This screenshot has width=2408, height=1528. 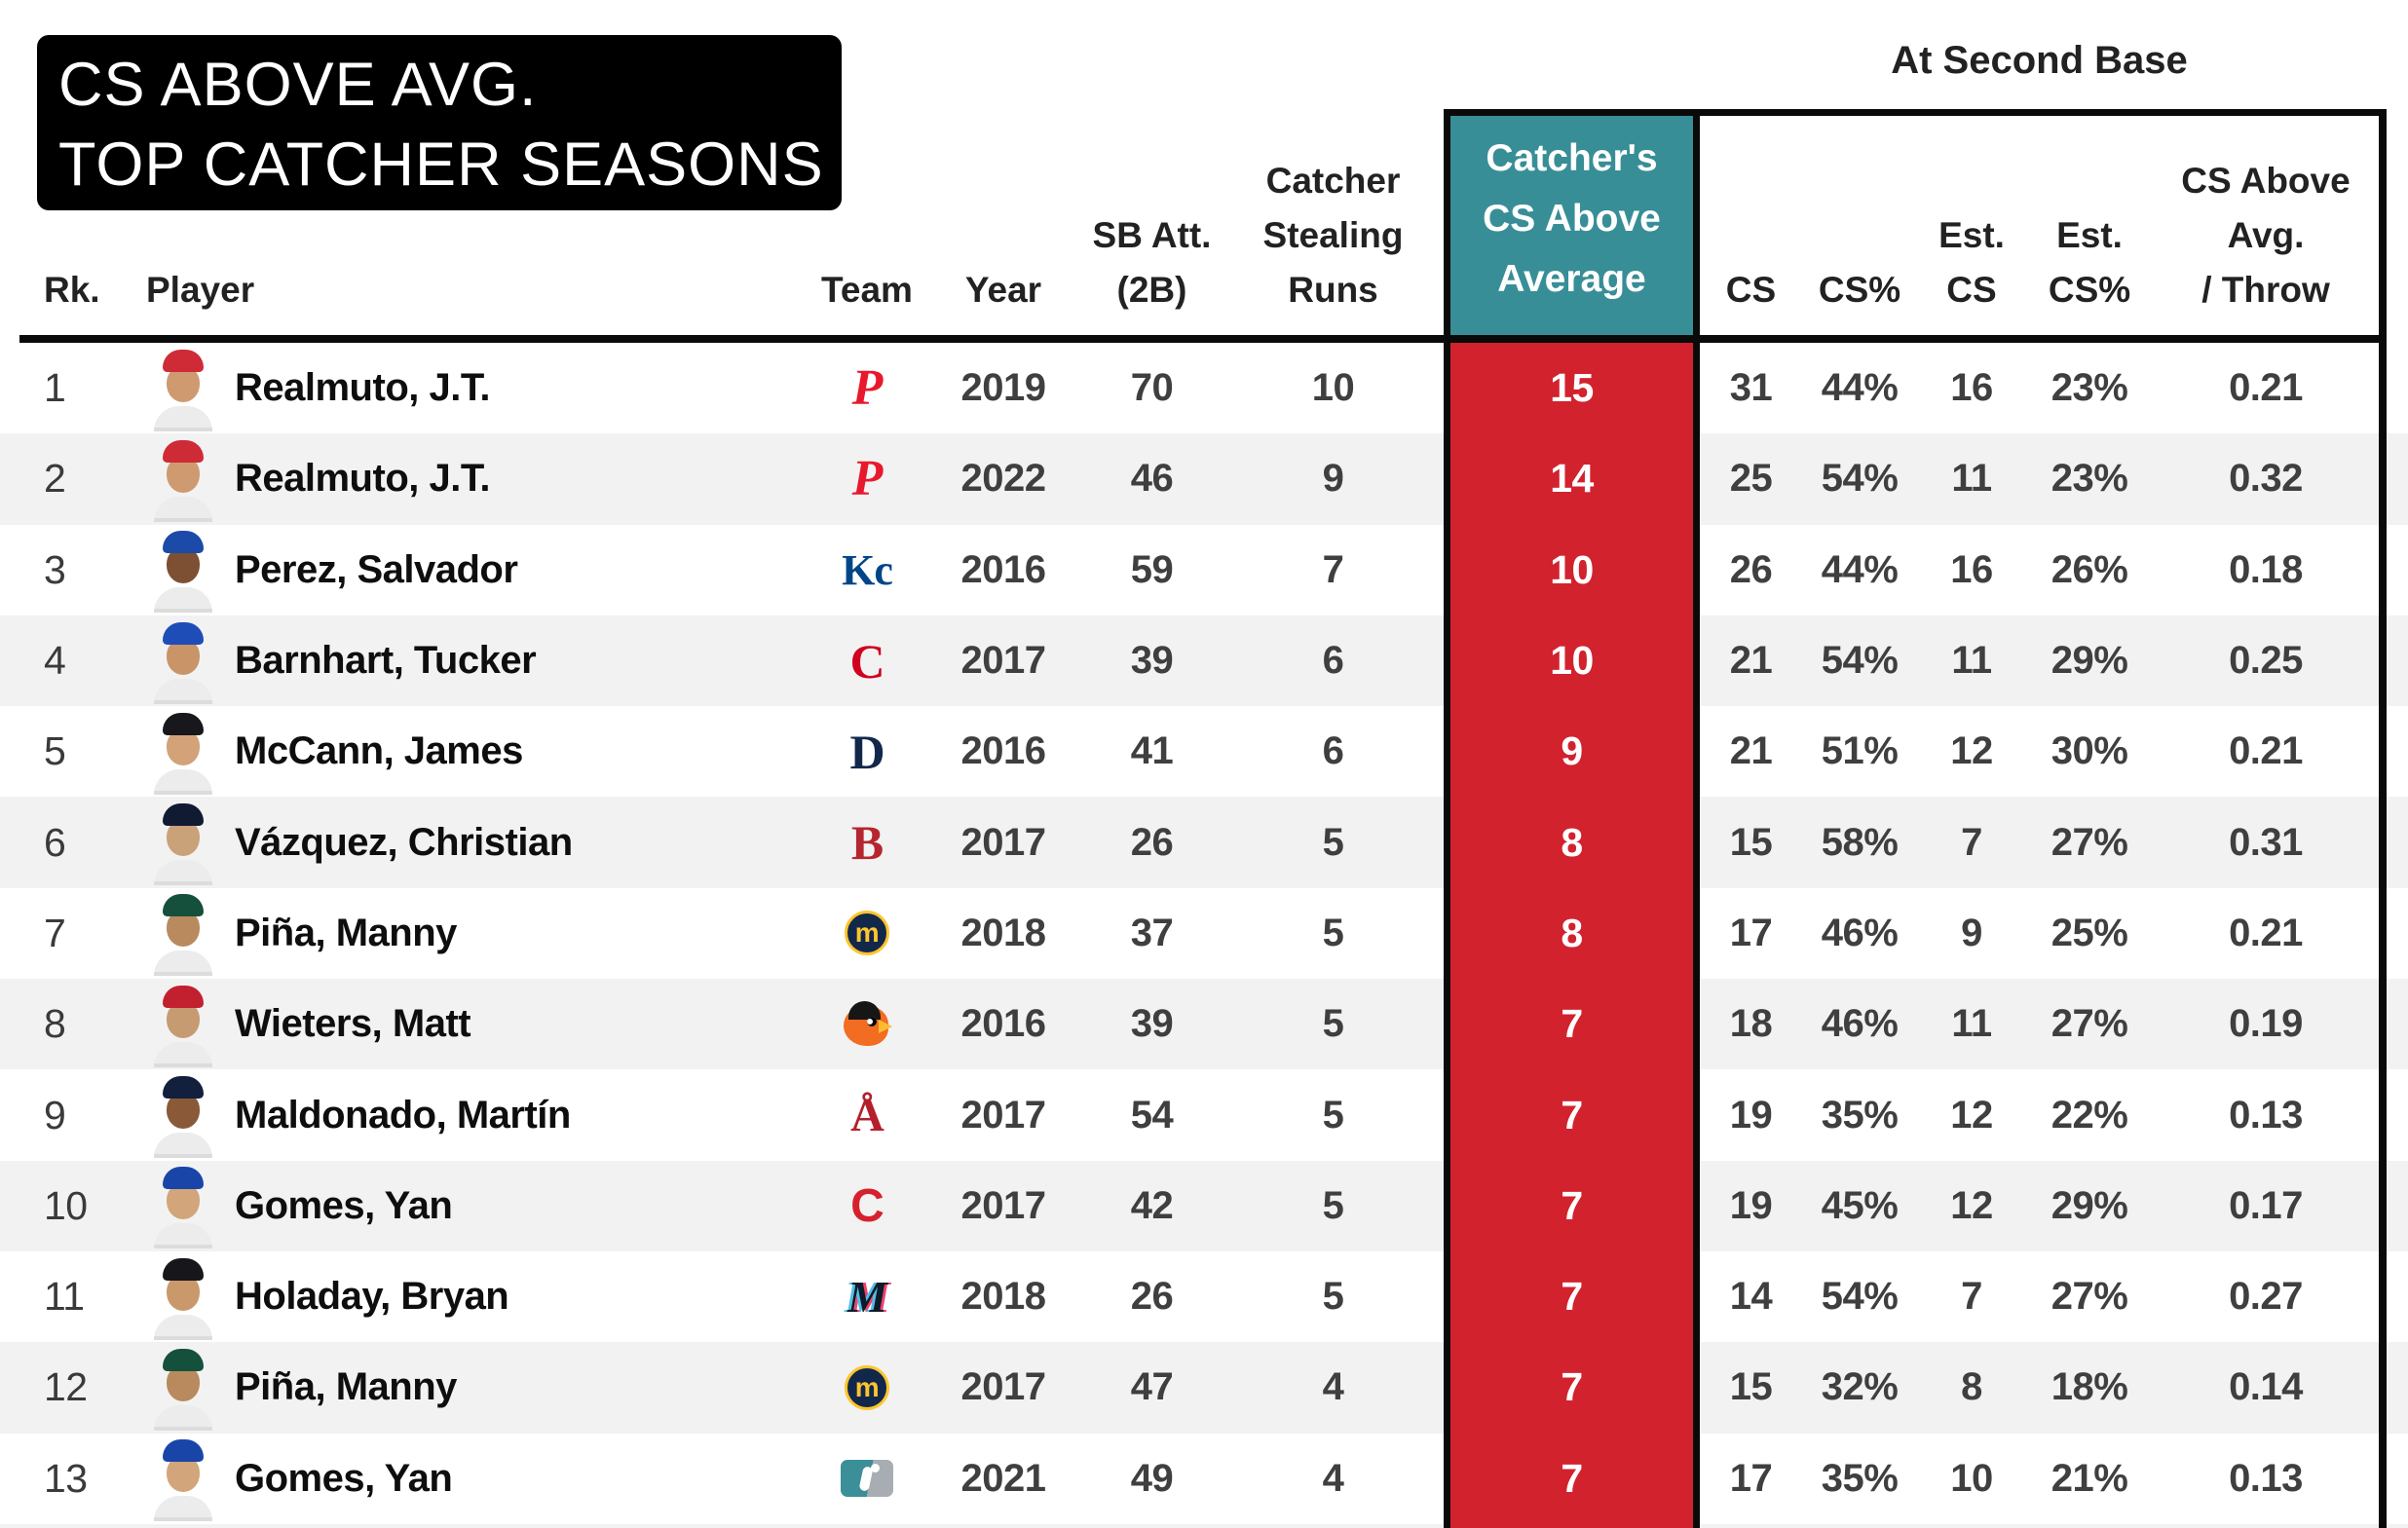 I want to click on cs-cell: 18, so click(x=1751, y=1024).